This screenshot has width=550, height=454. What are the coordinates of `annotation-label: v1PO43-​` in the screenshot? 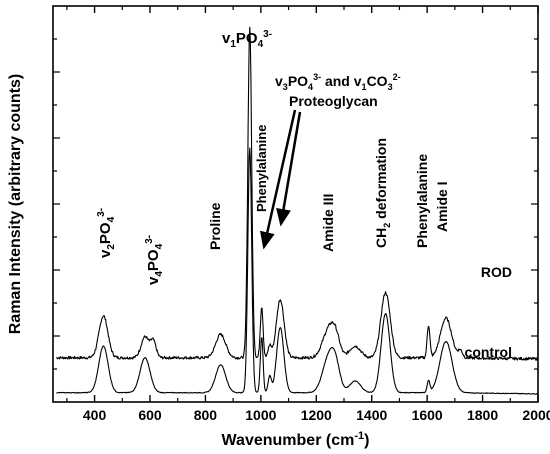 It's located at (247, 39).